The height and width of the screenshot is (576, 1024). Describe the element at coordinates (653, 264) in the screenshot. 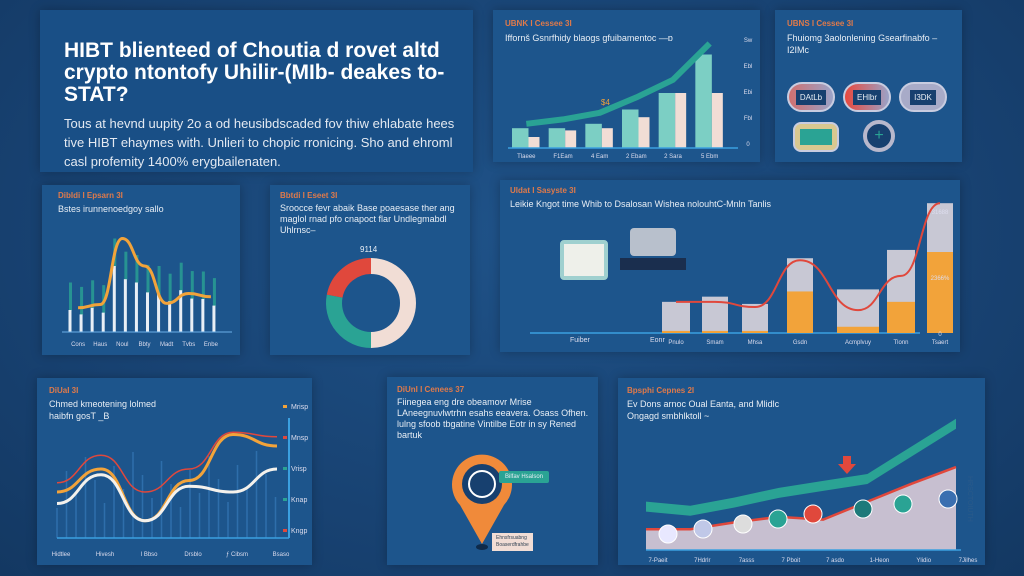

I see `device-illustration` at that location.